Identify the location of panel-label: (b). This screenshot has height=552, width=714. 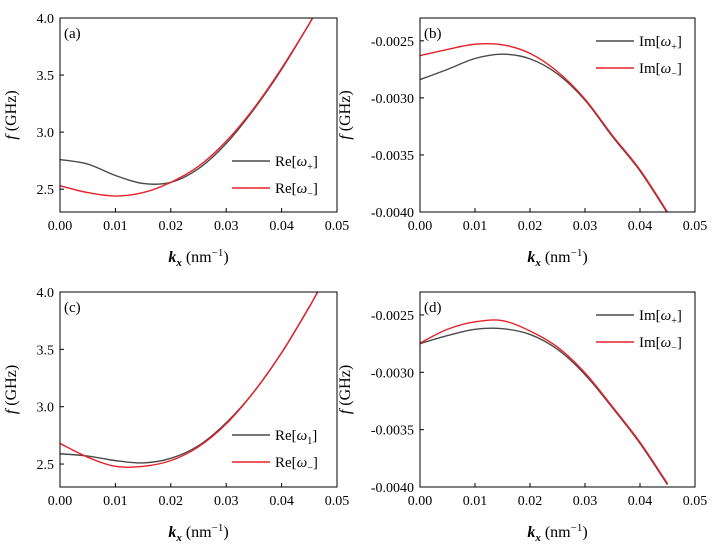
(433, 34).